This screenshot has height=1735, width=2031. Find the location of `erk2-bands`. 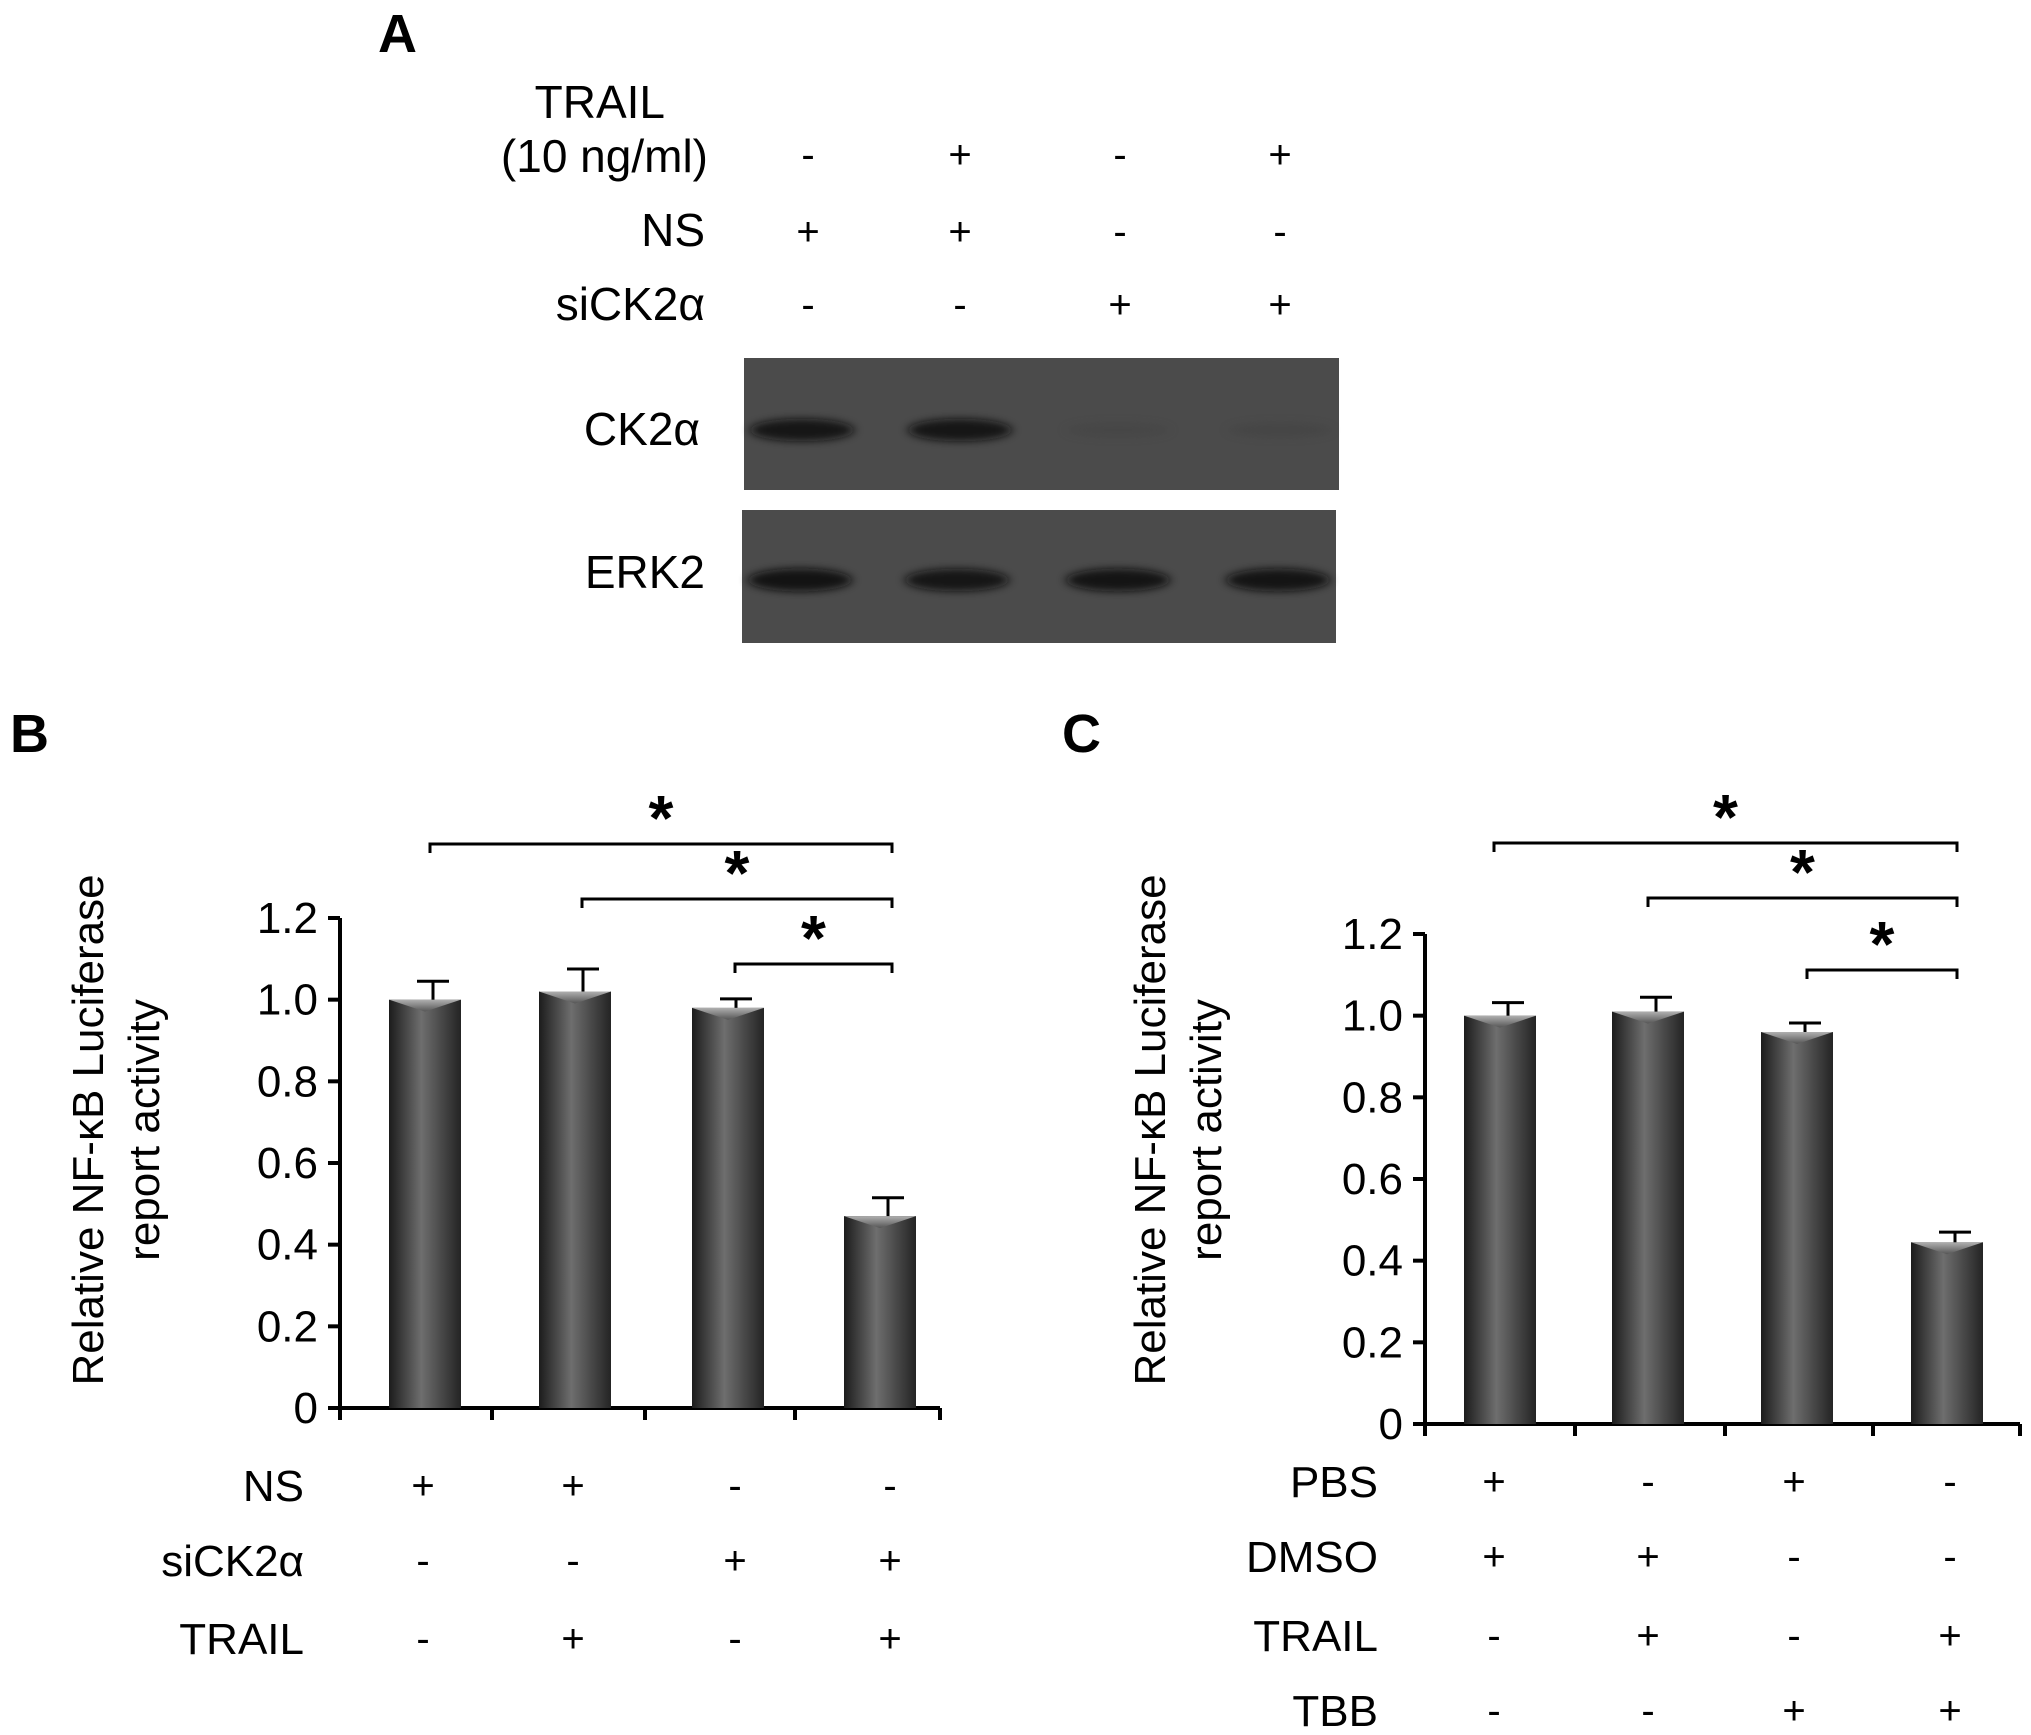

erk2-bands is located at coordinates (1039, 580).